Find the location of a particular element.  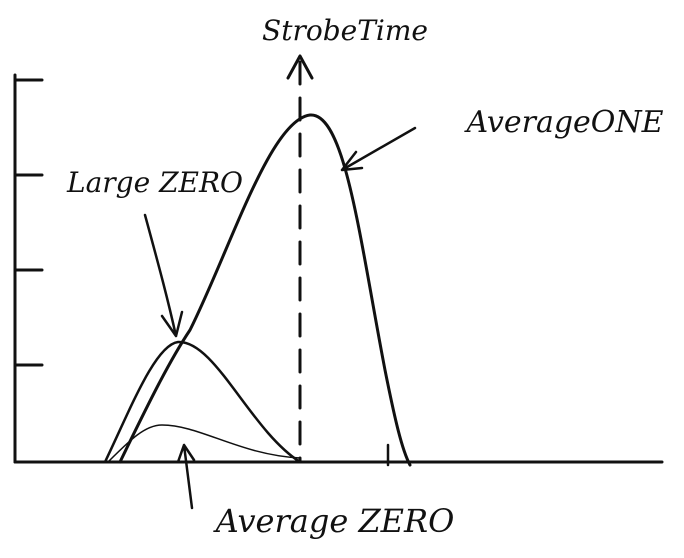

large-zero-arrow is located at coordinates (163, 275).